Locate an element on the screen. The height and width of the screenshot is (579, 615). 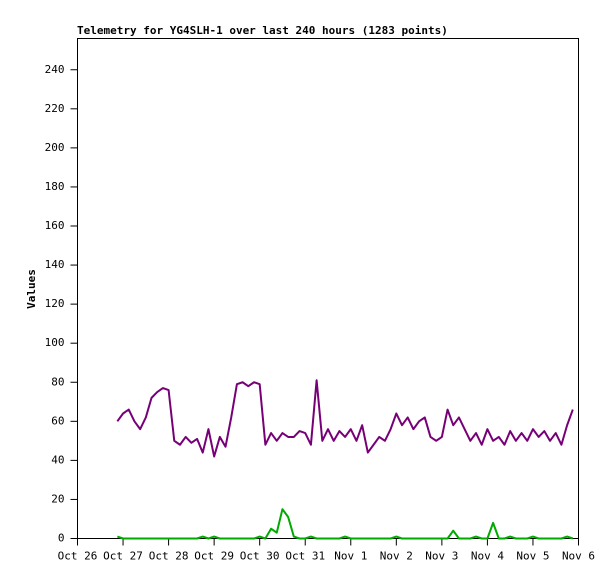
y-tick-label: 140 is located at coordinates (55, 264).